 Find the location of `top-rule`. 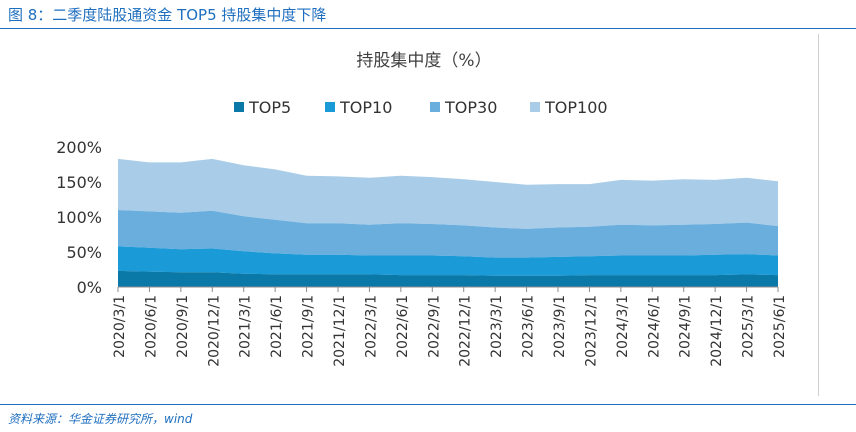

top-rule is located at coordinates (428, 28).